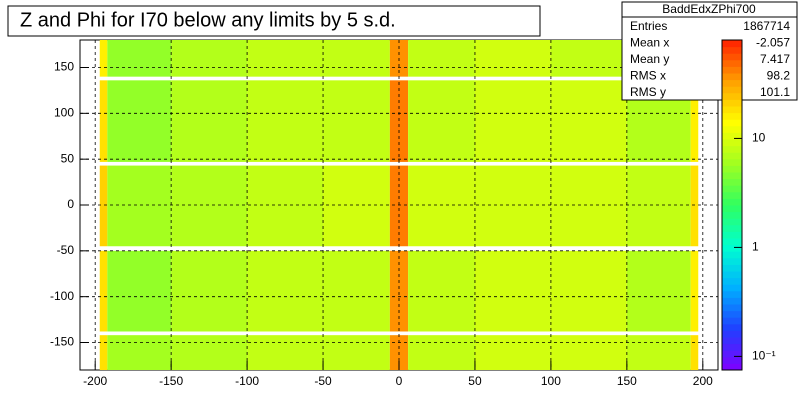 The width and height of the screenshot is (799, 412). What do you see at coordinates (775, 59) in the screenshot?
I see `stats-value: 7.417` at bounding box center [775, 59].